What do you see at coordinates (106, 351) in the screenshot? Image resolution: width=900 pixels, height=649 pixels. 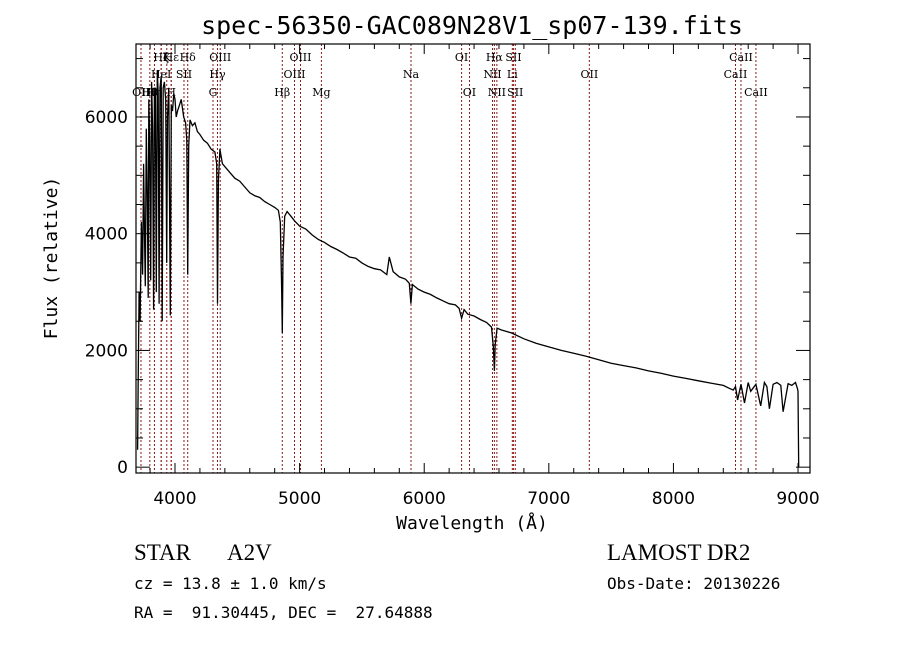 I see `y-tick-label: 2000` at bounding box center [106, 351].